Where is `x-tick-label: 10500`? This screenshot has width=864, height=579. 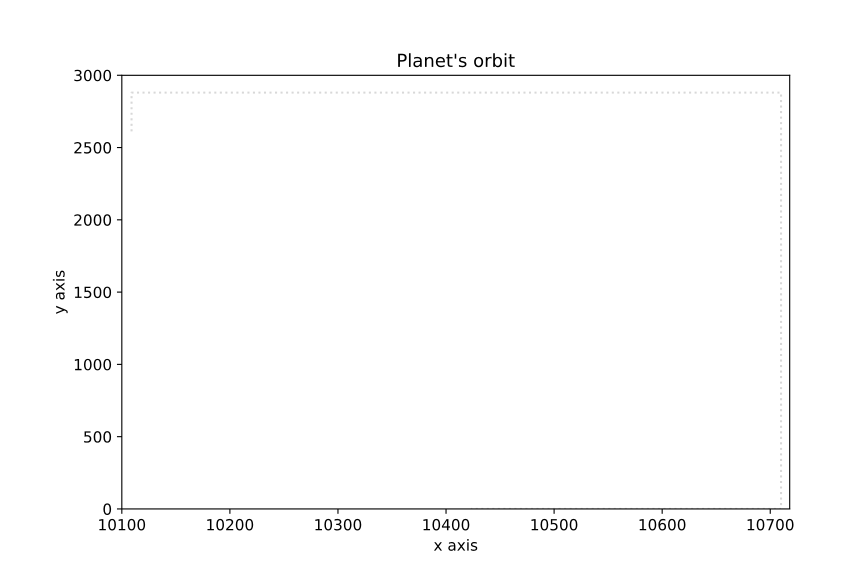 x-tick-label: 10500 is located at coordinates (554, 524).